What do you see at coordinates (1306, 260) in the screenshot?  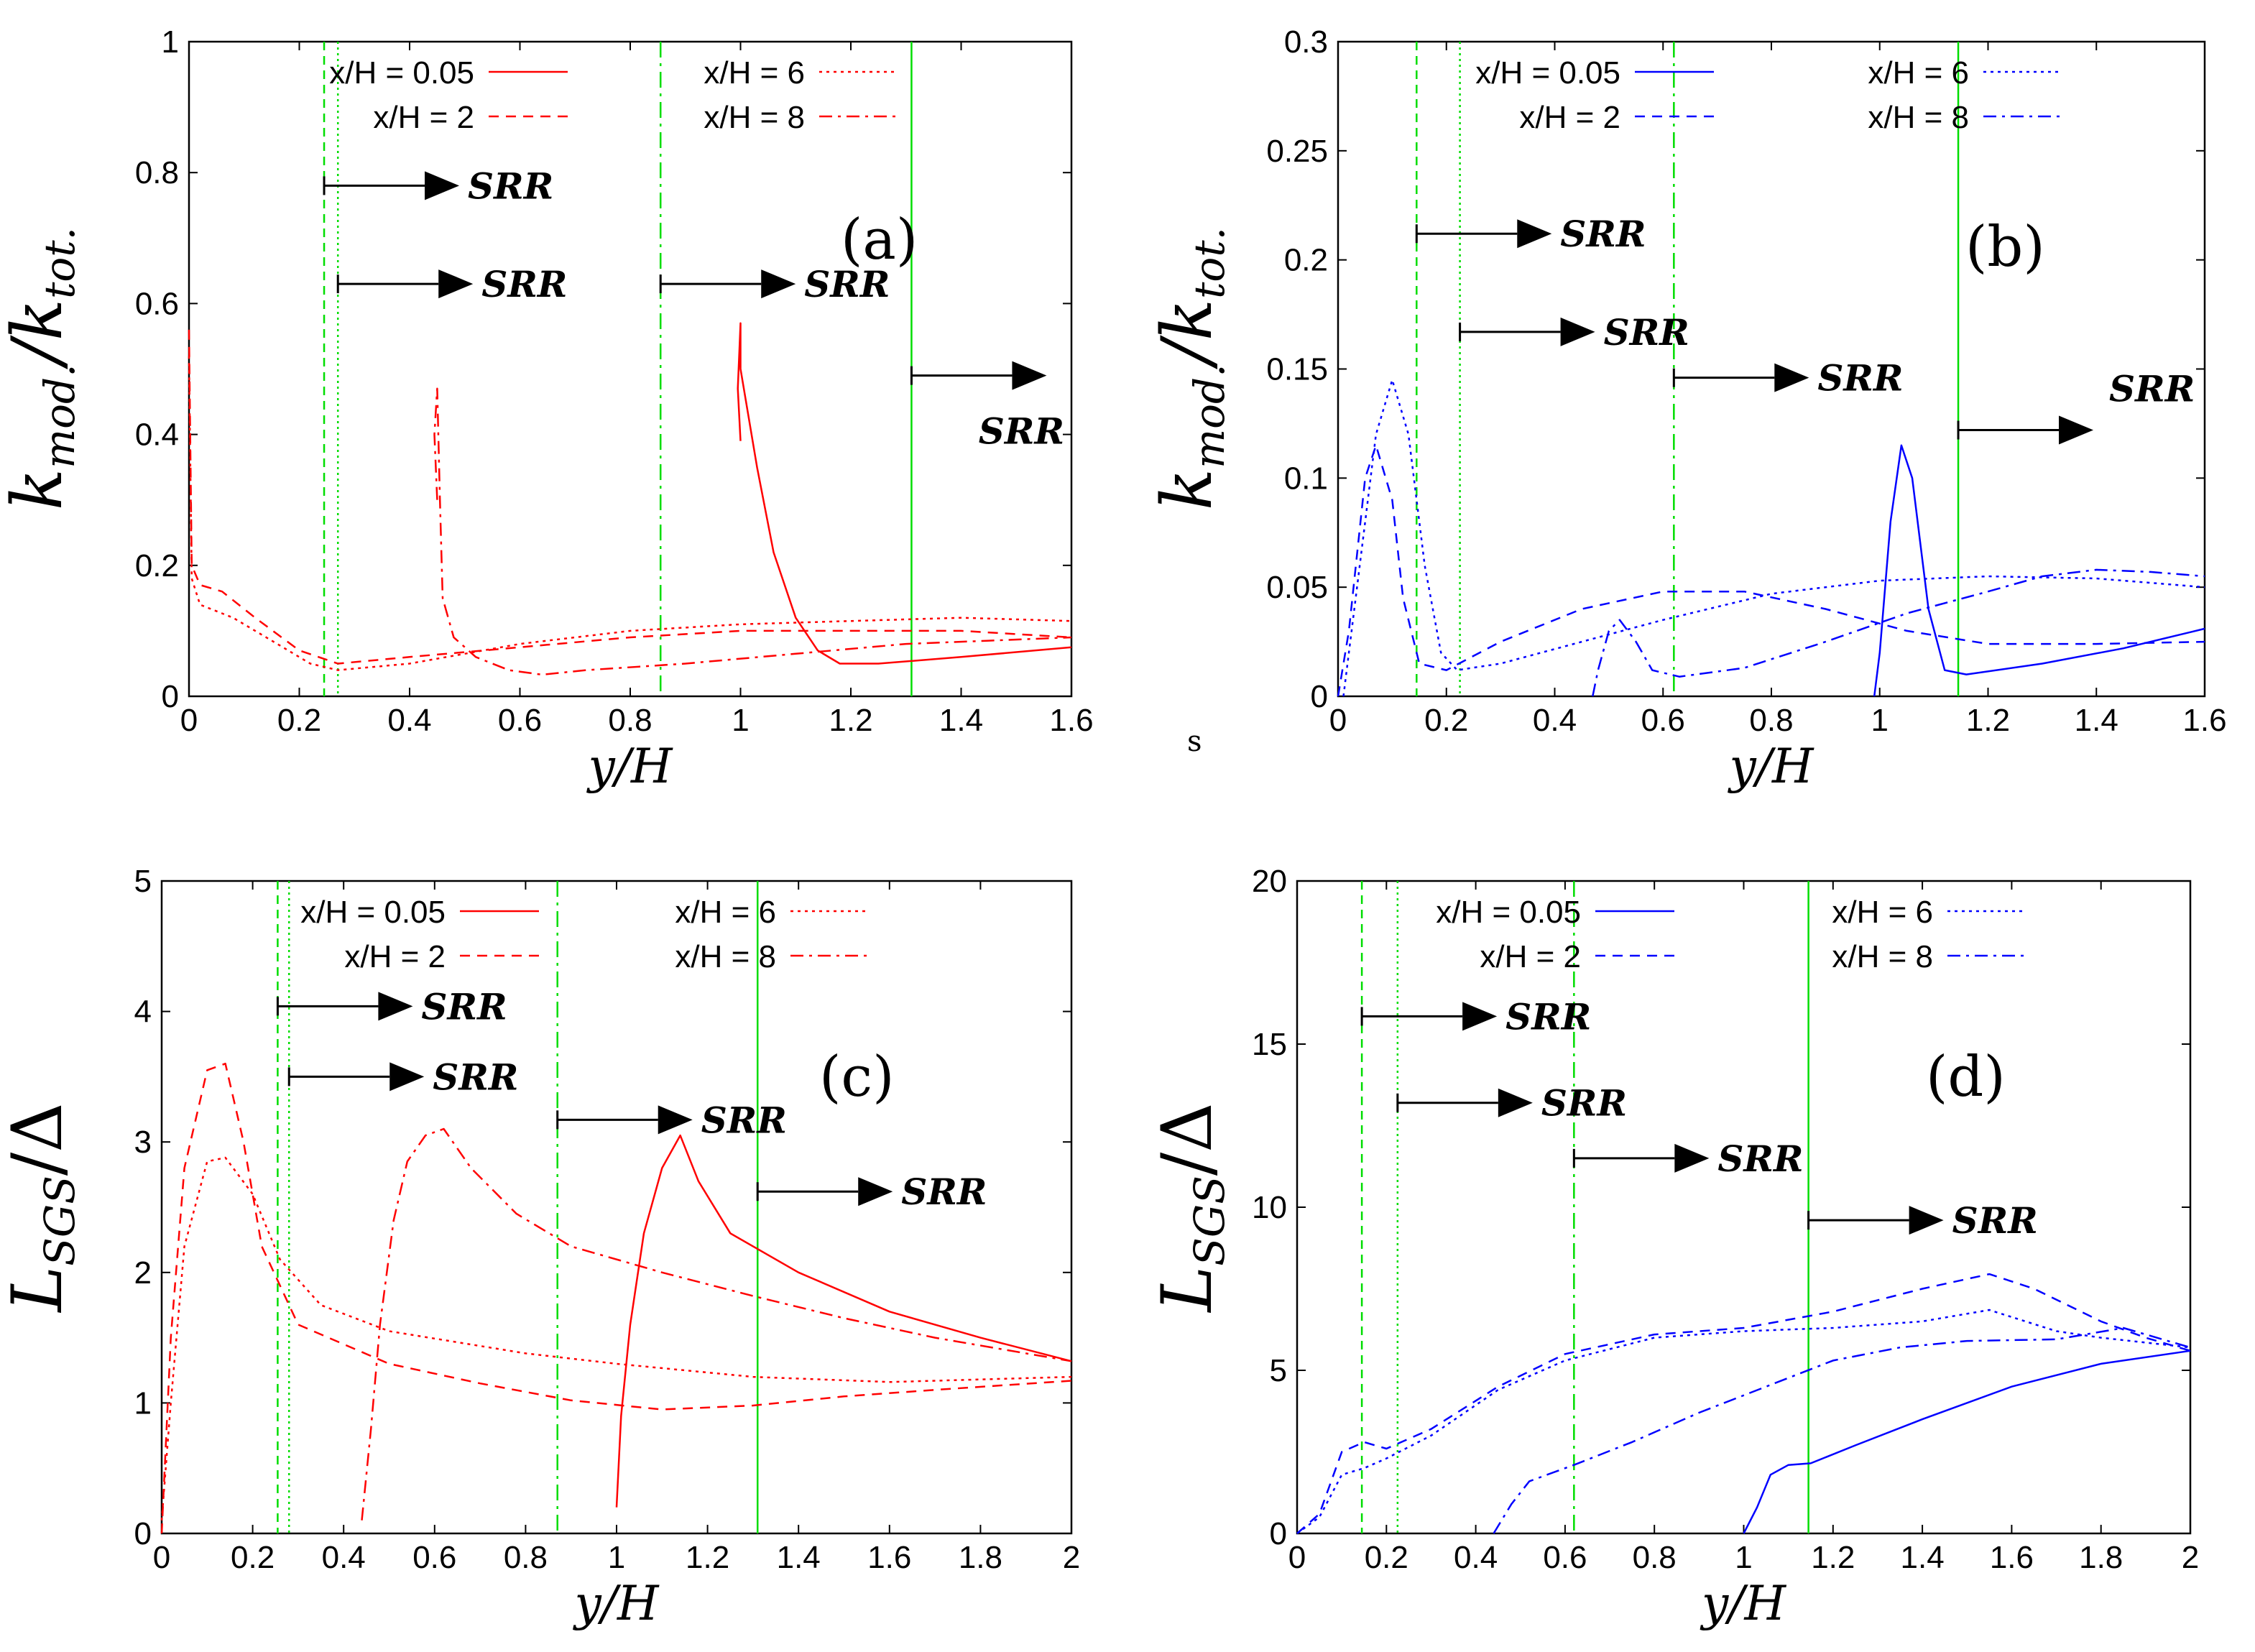 I see `y-tick-label: 0.2` at bounding box center [1306, 260].